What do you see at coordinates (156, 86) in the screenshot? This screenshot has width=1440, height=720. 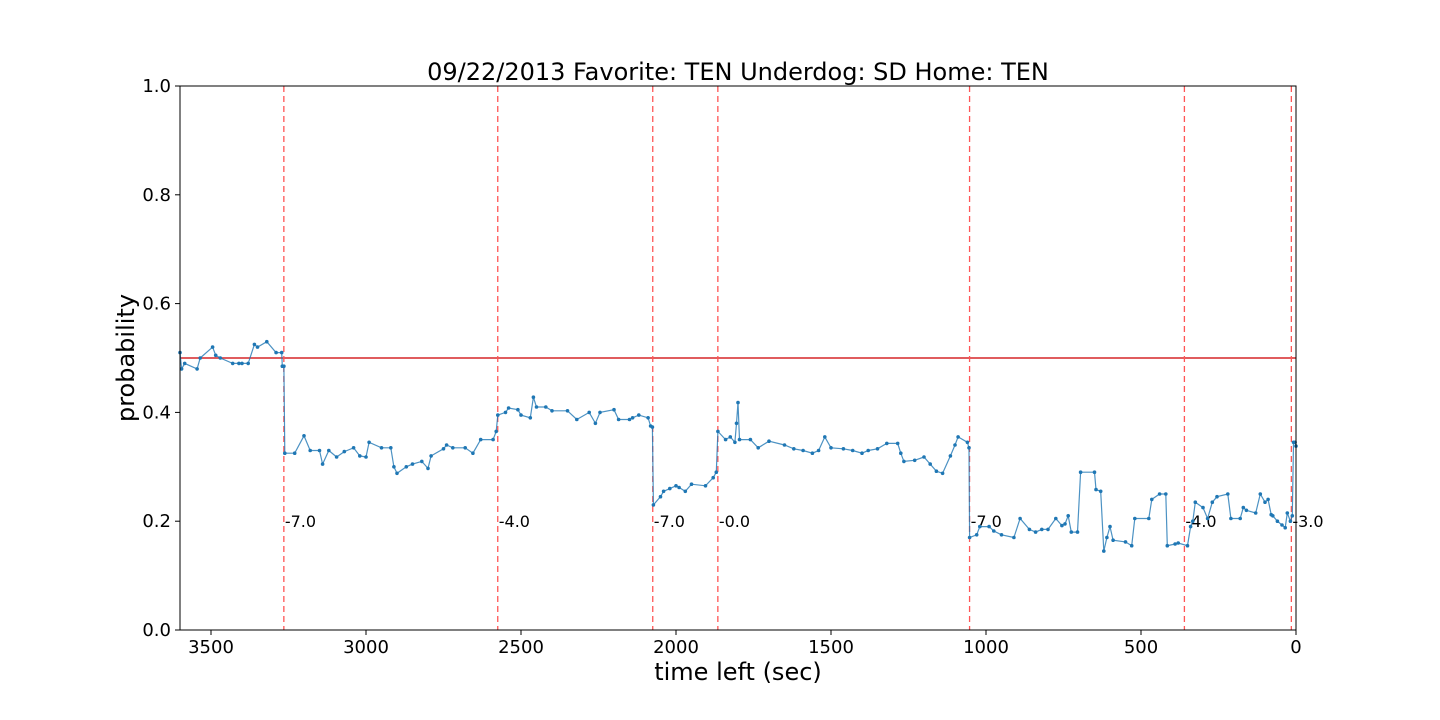 I see `y-tick-label: 1.0` at bounding box center [156, 86].